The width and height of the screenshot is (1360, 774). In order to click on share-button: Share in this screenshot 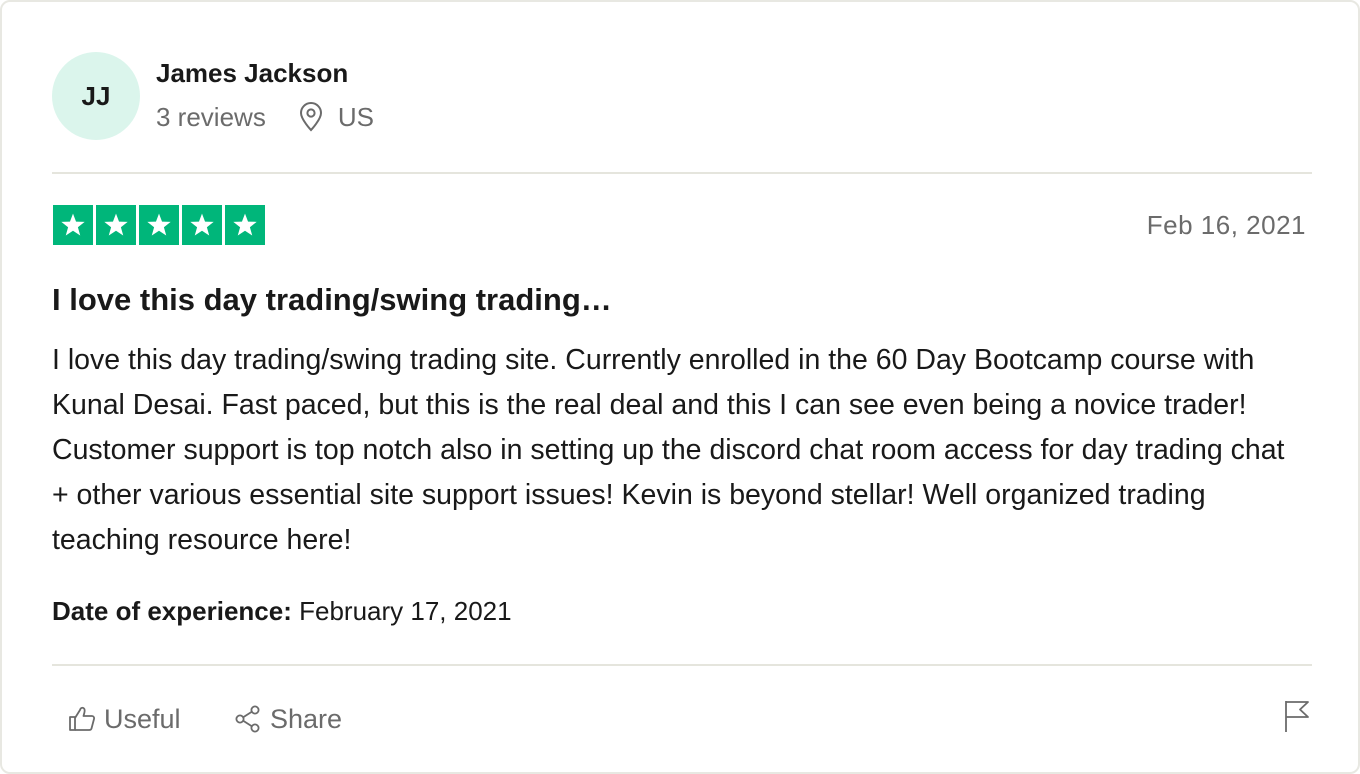, I will do `click(287, 719)`.